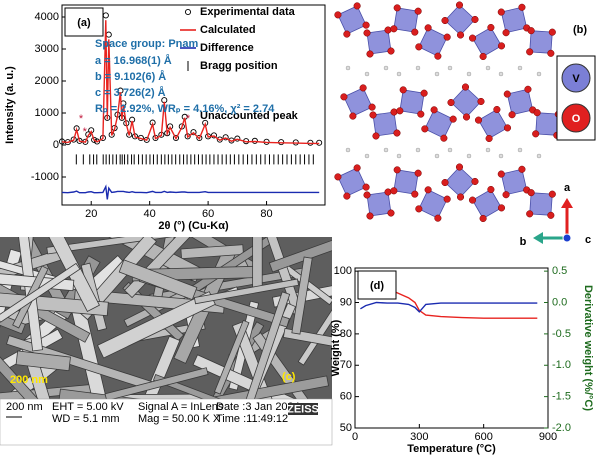 The image size is (600, 455). What do you see at coordinates (258, 407) in the screenshot?
I see `info-text: Date :3 Jan 2024` at bounding box center [258, 407].